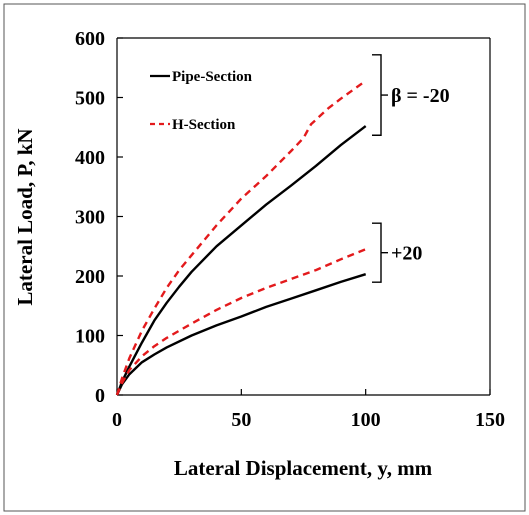 The height and width of the screenshot is (515, 529). What do you see at coordinates (308, 420) in the screenshot?
I see `x-tick-labels: 0 50 100 150` at bounding box center [308, 420].